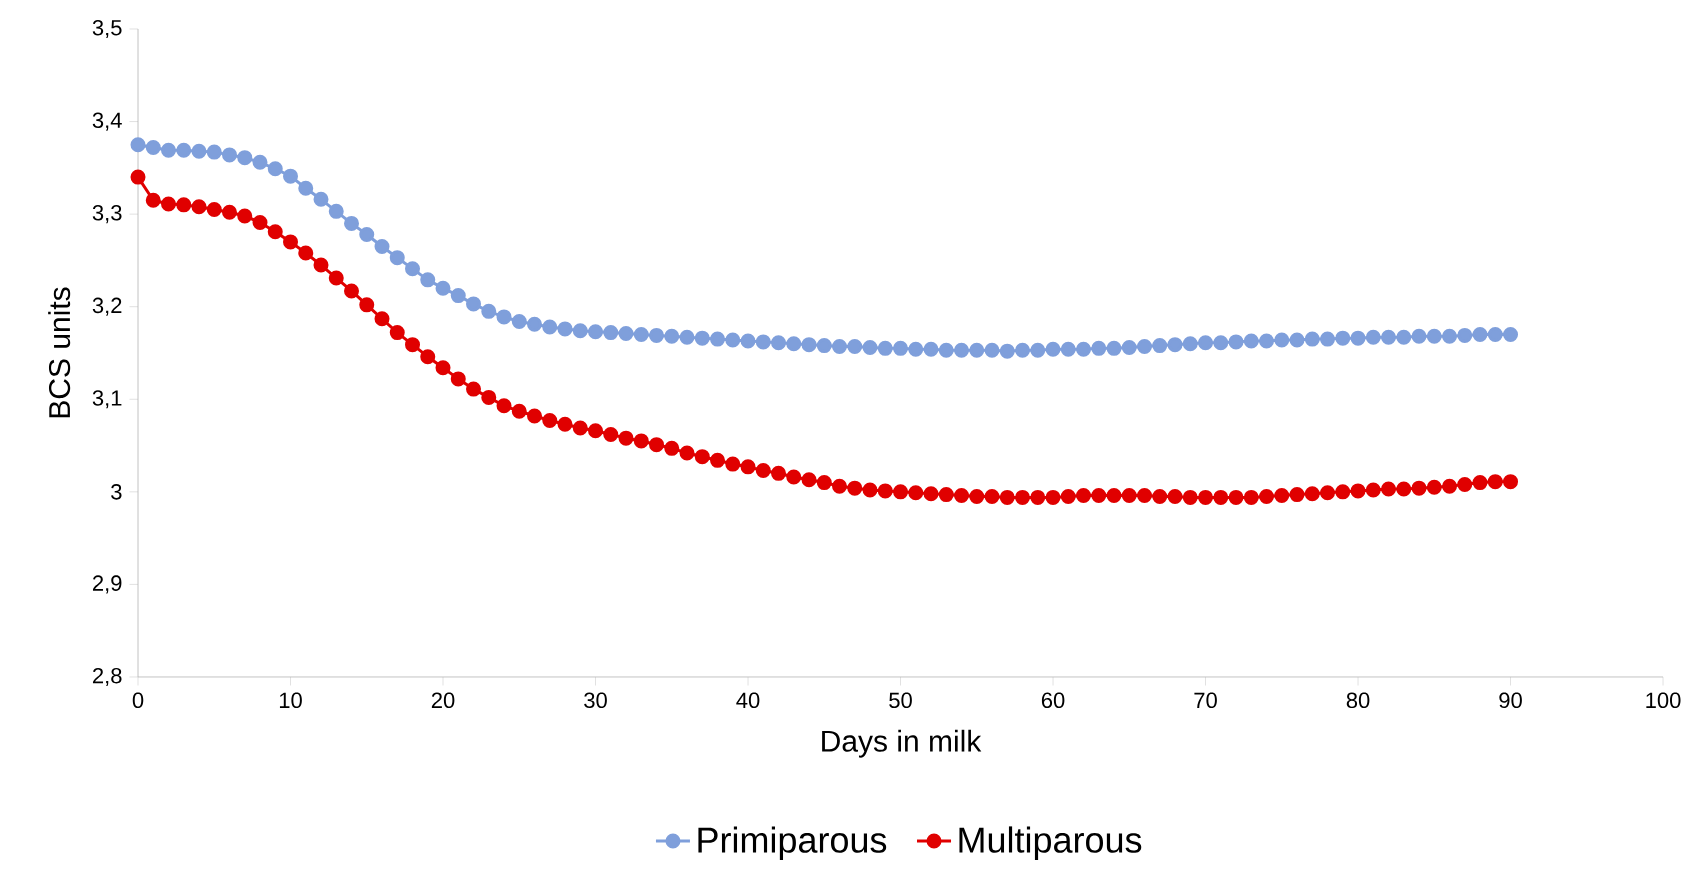 This screenshot has height=883, width=1695. Describe the element at coordinates (792, 843) in the screenshot. I see `legend-label: Primiparous` at that location.